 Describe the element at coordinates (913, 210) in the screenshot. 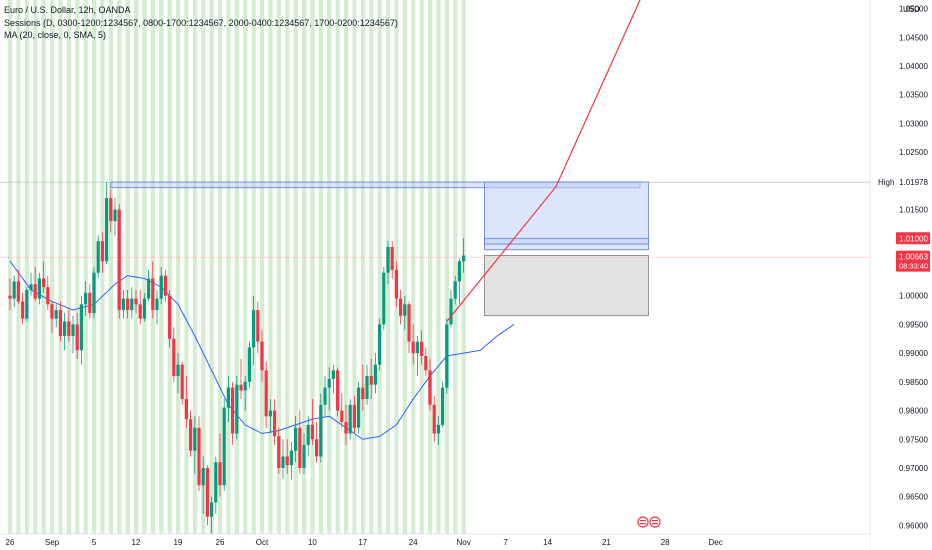

I see `y-tick-label: 1.01500` at that location.